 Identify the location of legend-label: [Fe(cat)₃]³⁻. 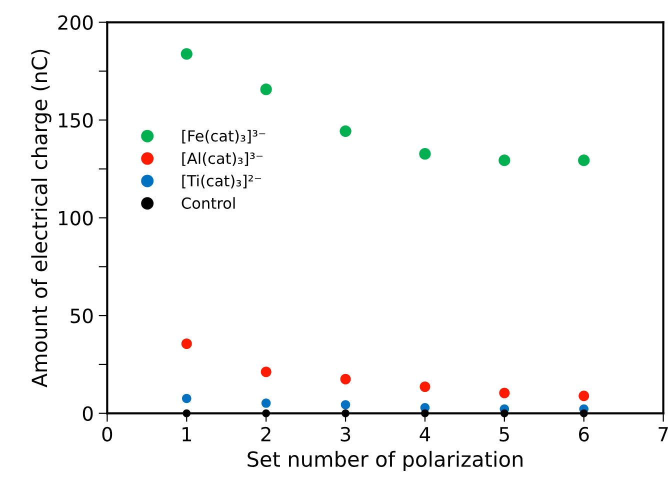
(224, 137).